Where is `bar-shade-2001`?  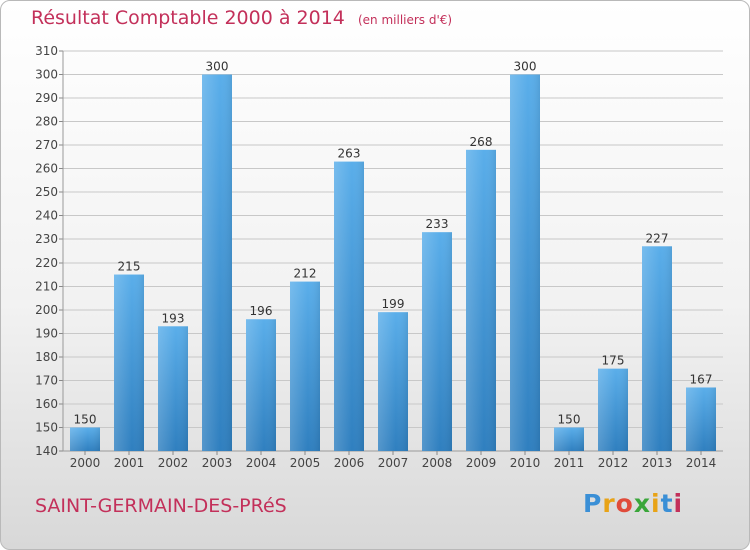
bar-shade-2001 is located at coordinates (129, 362).